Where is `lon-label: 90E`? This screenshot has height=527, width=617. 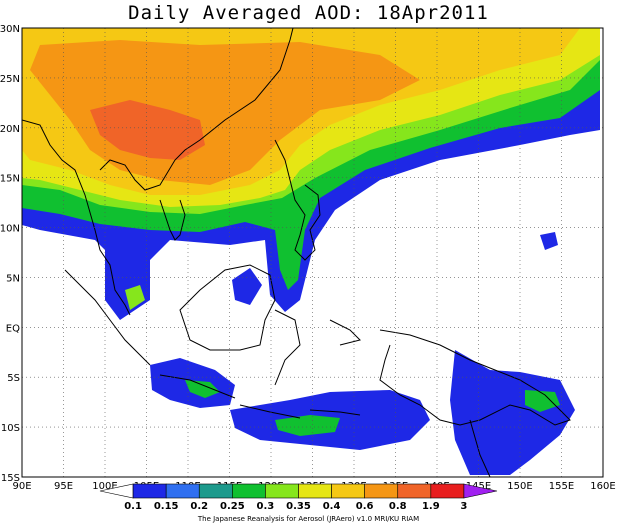
lon-label: 90E is located at coordinates (21, 486).